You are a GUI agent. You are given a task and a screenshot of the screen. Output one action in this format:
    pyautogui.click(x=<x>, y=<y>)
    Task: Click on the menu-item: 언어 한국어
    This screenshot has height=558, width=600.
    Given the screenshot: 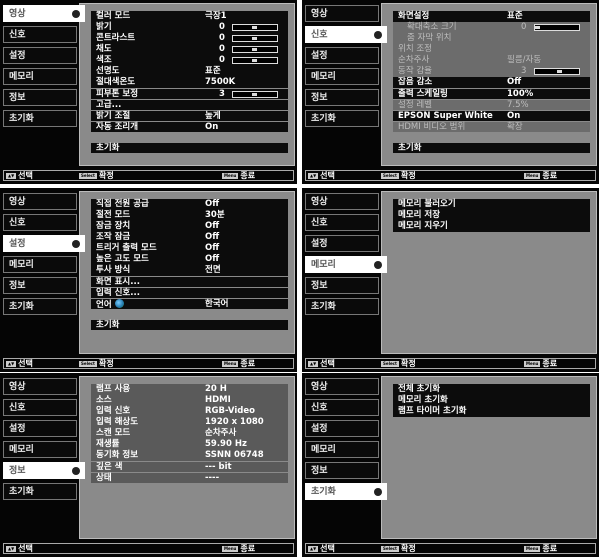 What is the action you would take?
    pyautogui.click(x=189, y=304)
    